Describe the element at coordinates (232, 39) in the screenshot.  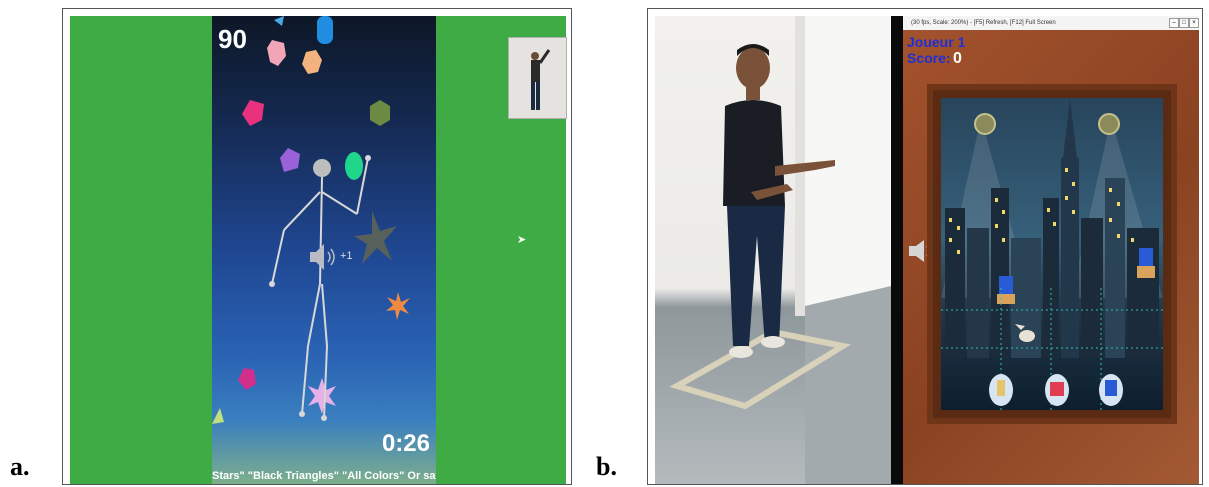
I see `score-counter: 90` at that location.